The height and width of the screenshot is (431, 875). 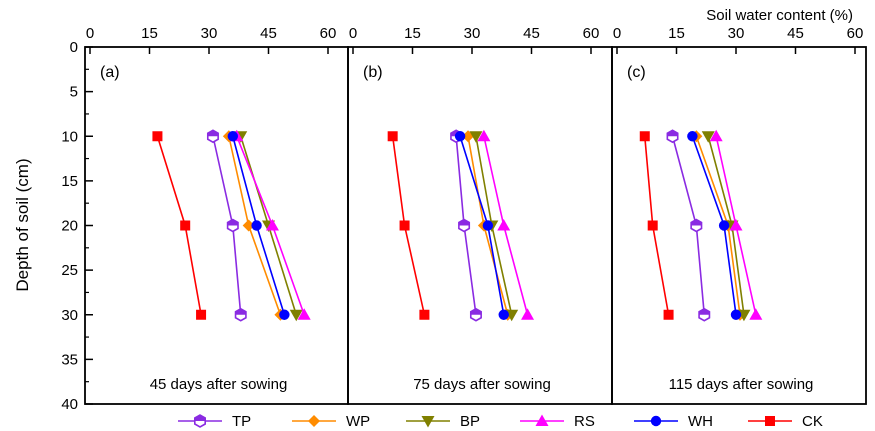 I want to click on legend-label-RS: RS, so click(x=584, y=421).